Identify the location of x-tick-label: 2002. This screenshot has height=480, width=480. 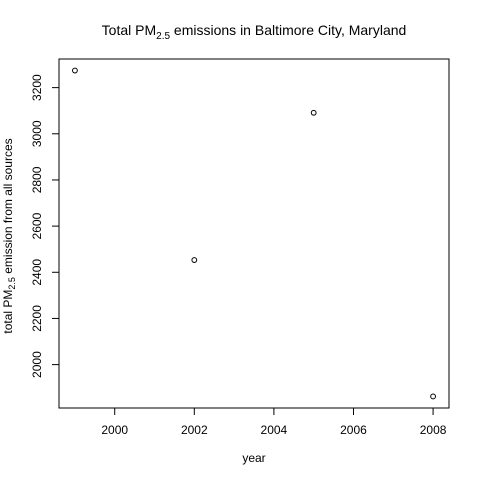
(194, 430).